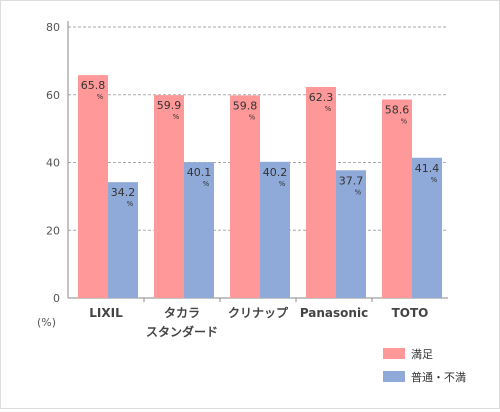 This screenshot has height=412, width=500. Describe the element at coordinates (334, 313) in the screenshot. I see `x-tick-label: Panasonic` at that location.